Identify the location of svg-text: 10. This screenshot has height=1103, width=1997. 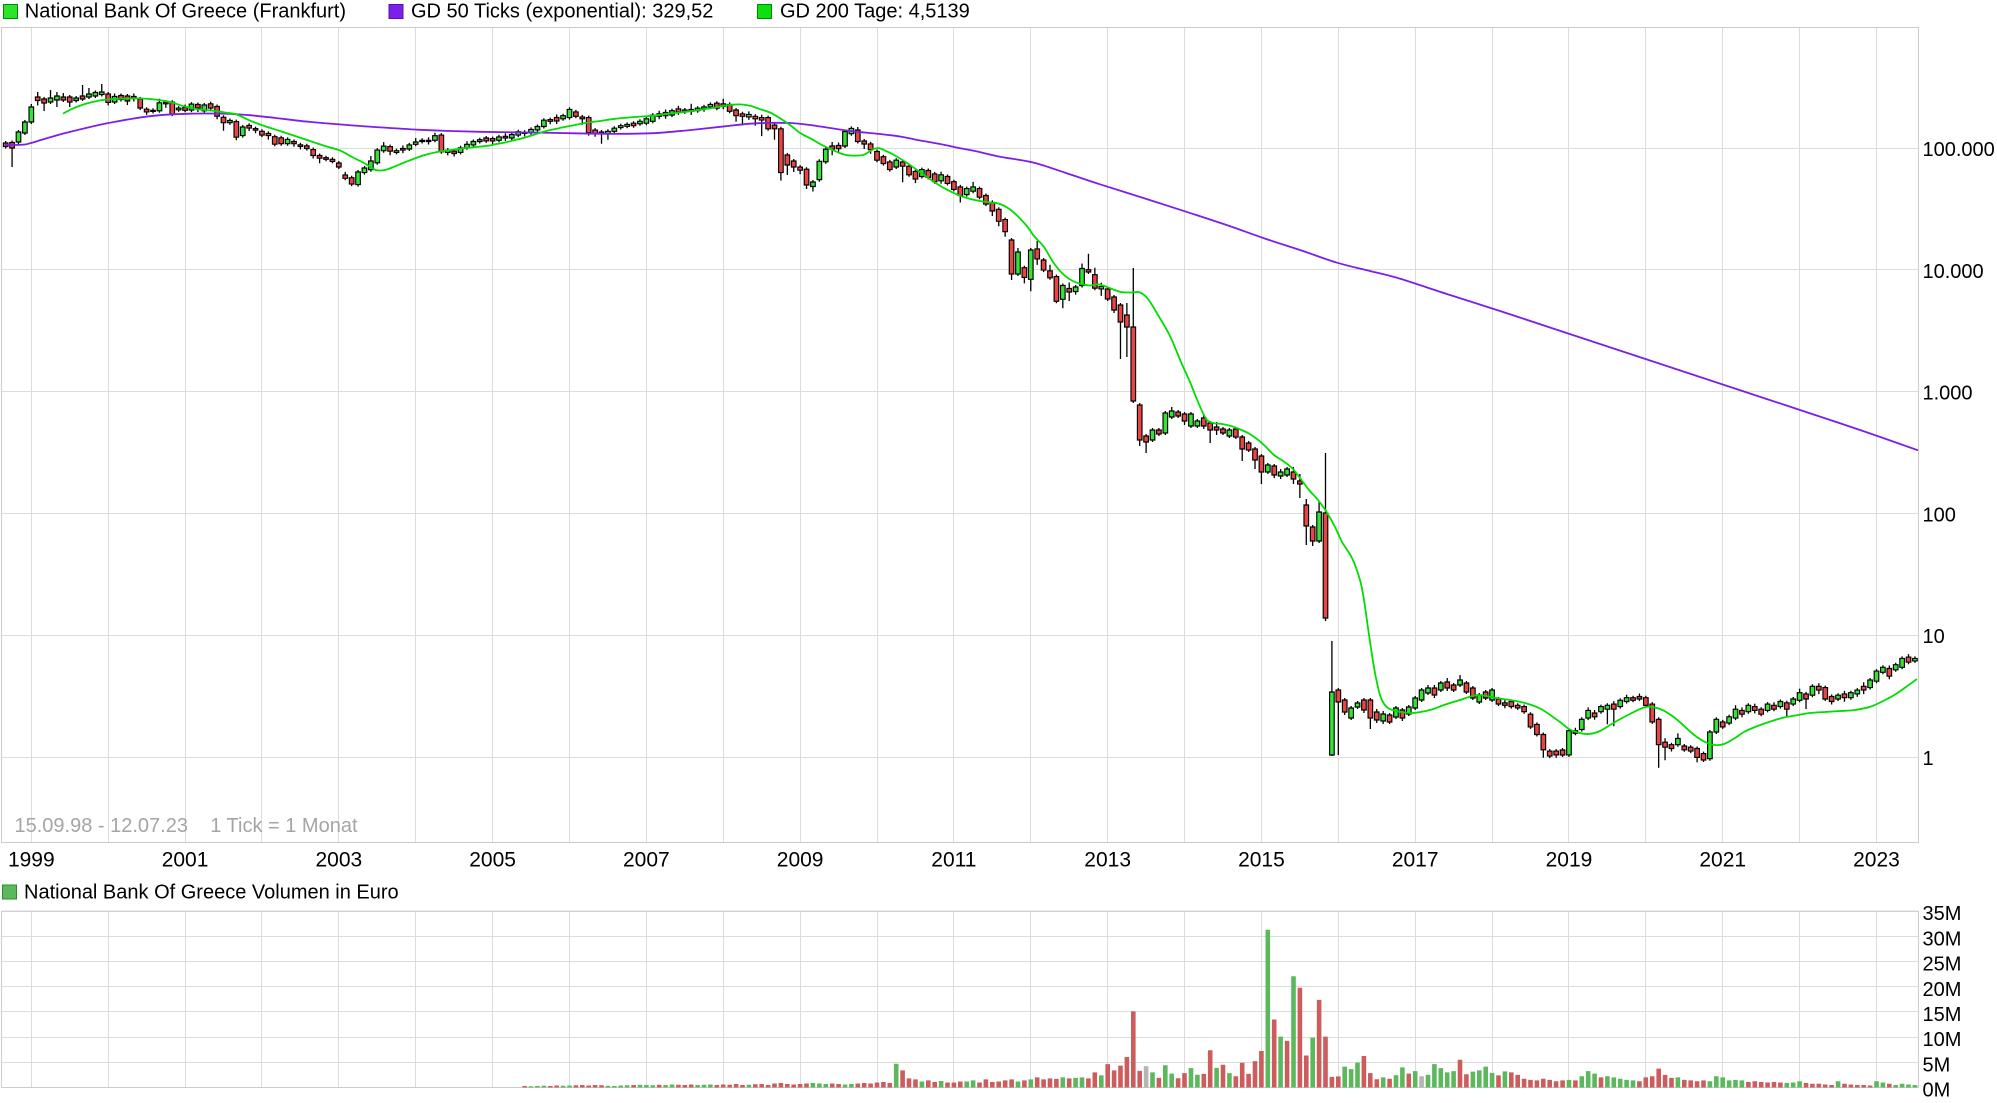
(1934, 637).